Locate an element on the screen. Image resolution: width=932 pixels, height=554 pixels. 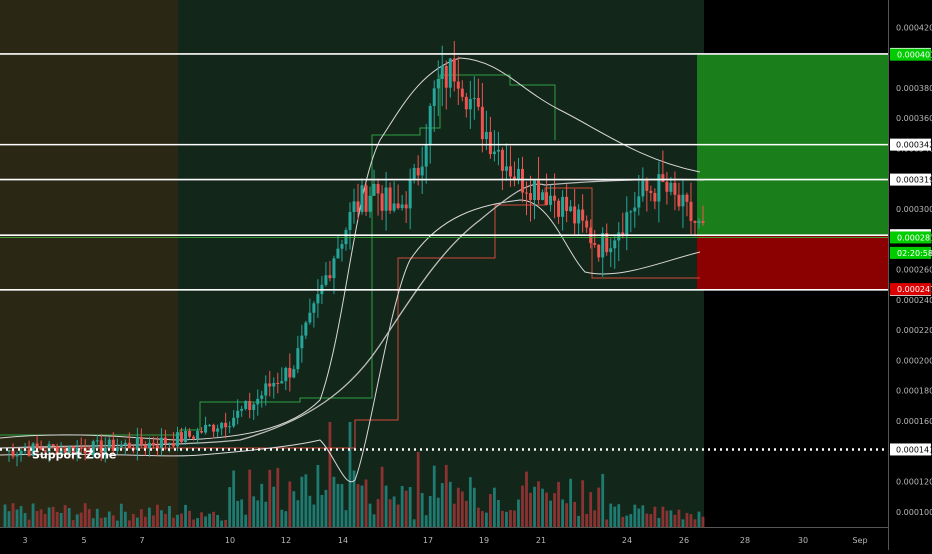
x-tick-label: Sep is located at coordinates (859, 540).